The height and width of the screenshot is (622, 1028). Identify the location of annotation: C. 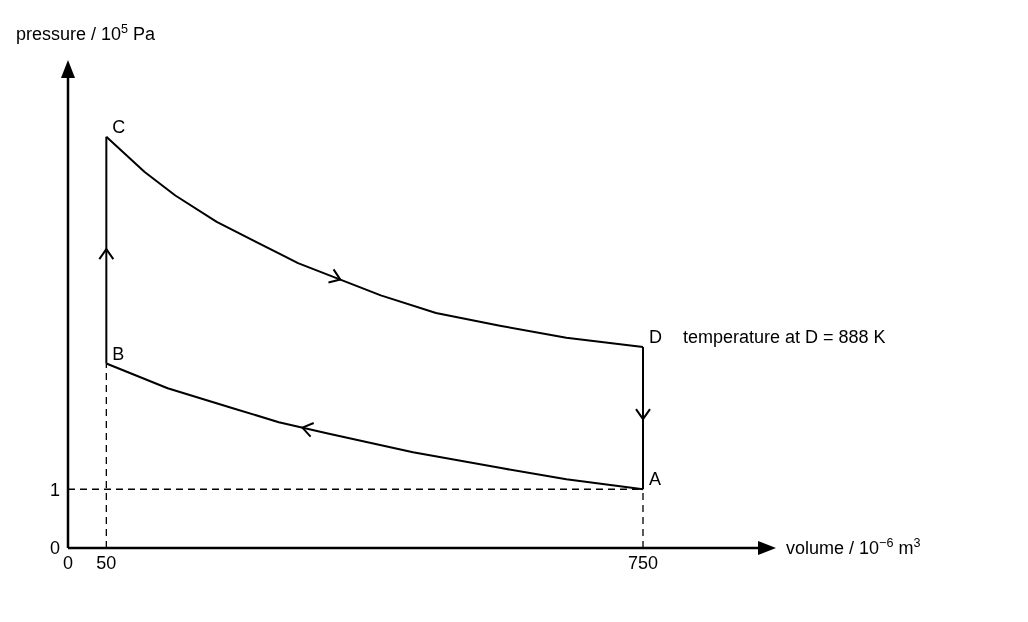
(119, 126).